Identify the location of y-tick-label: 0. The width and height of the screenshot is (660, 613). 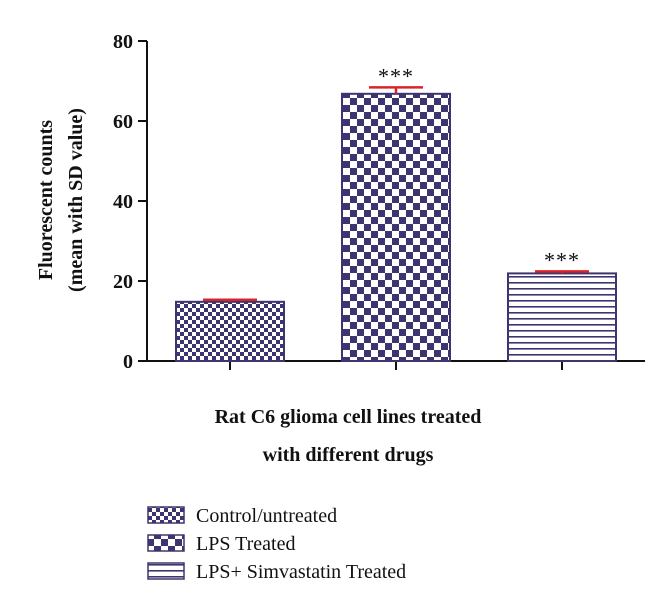
(128, 362).